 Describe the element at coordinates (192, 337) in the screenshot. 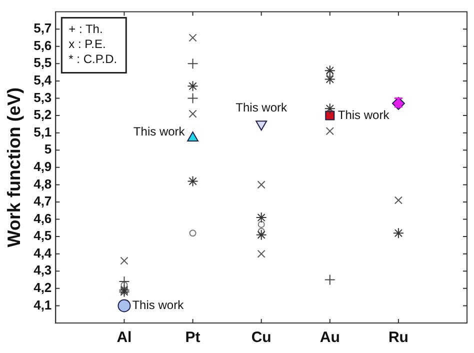

I see `x-tick-label: Pt` at that location.